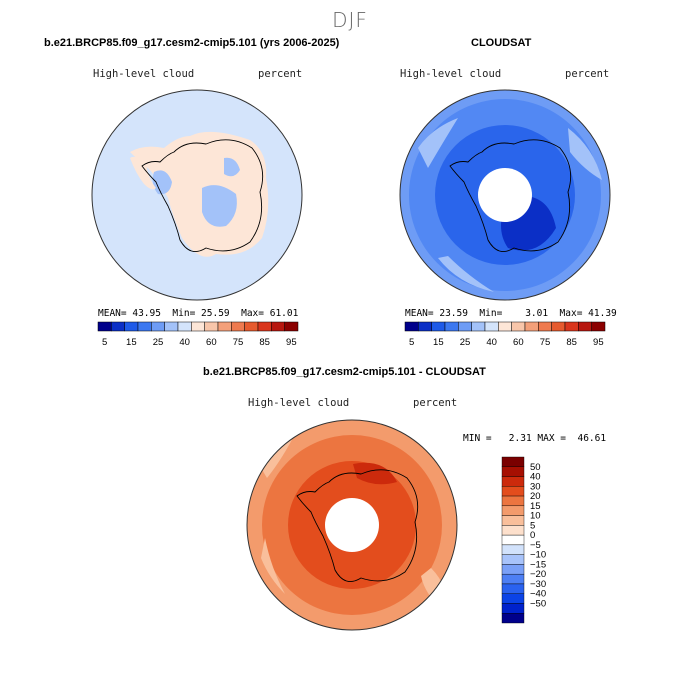  Describe the element at coordinates (146, 313) in the screenshot. I see `model-mean-value: 43.95` at that location.